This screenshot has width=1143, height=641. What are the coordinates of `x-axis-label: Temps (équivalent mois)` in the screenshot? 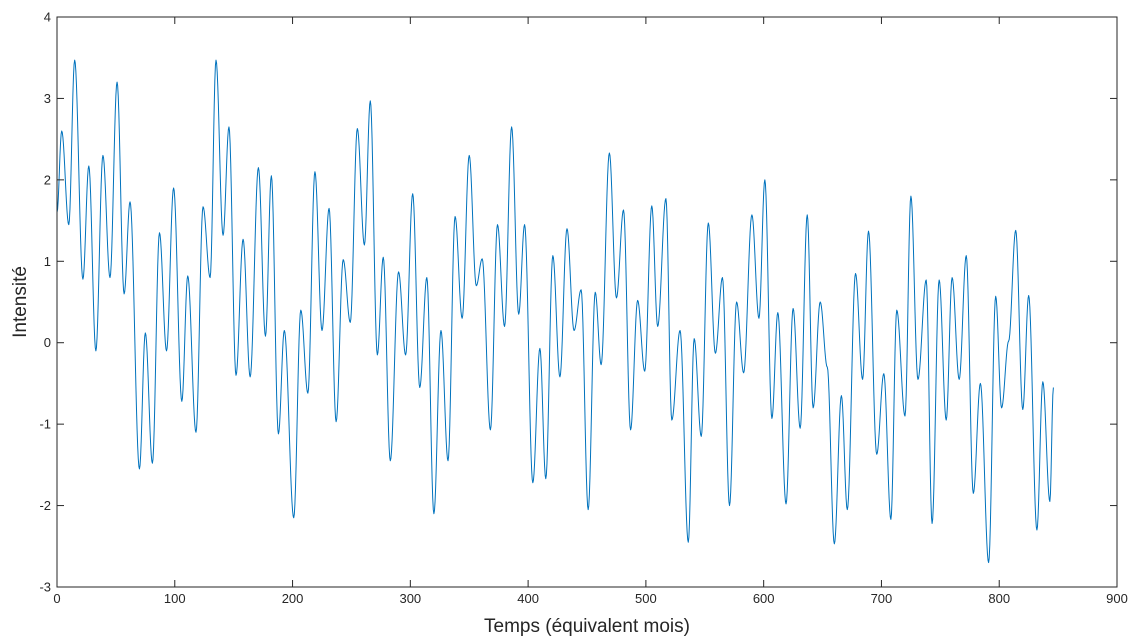 It's located at (587, 626).